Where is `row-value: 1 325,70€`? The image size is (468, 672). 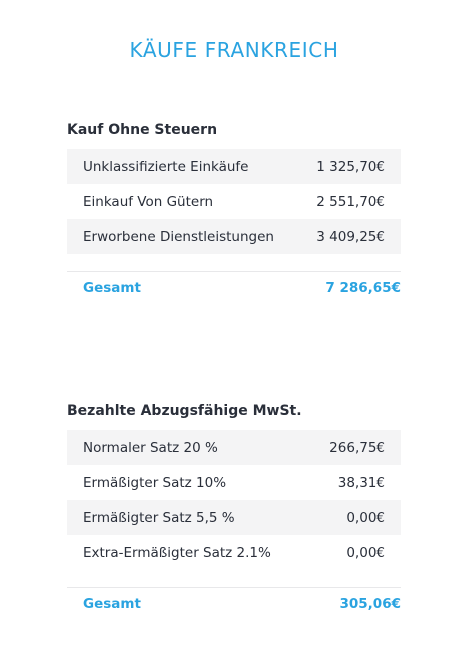
row-value: 1 325,70€ is located at coordinates (350, 166).